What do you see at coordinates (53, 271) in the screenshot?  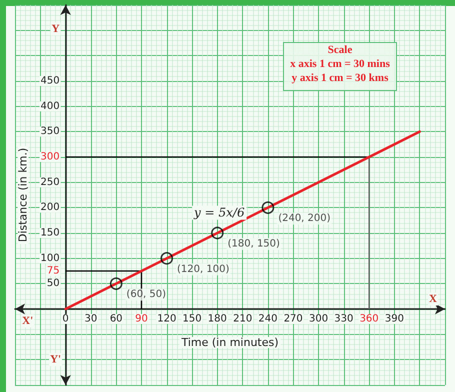 I see `y-tick-label: 75` at bounding box center [53, 271].